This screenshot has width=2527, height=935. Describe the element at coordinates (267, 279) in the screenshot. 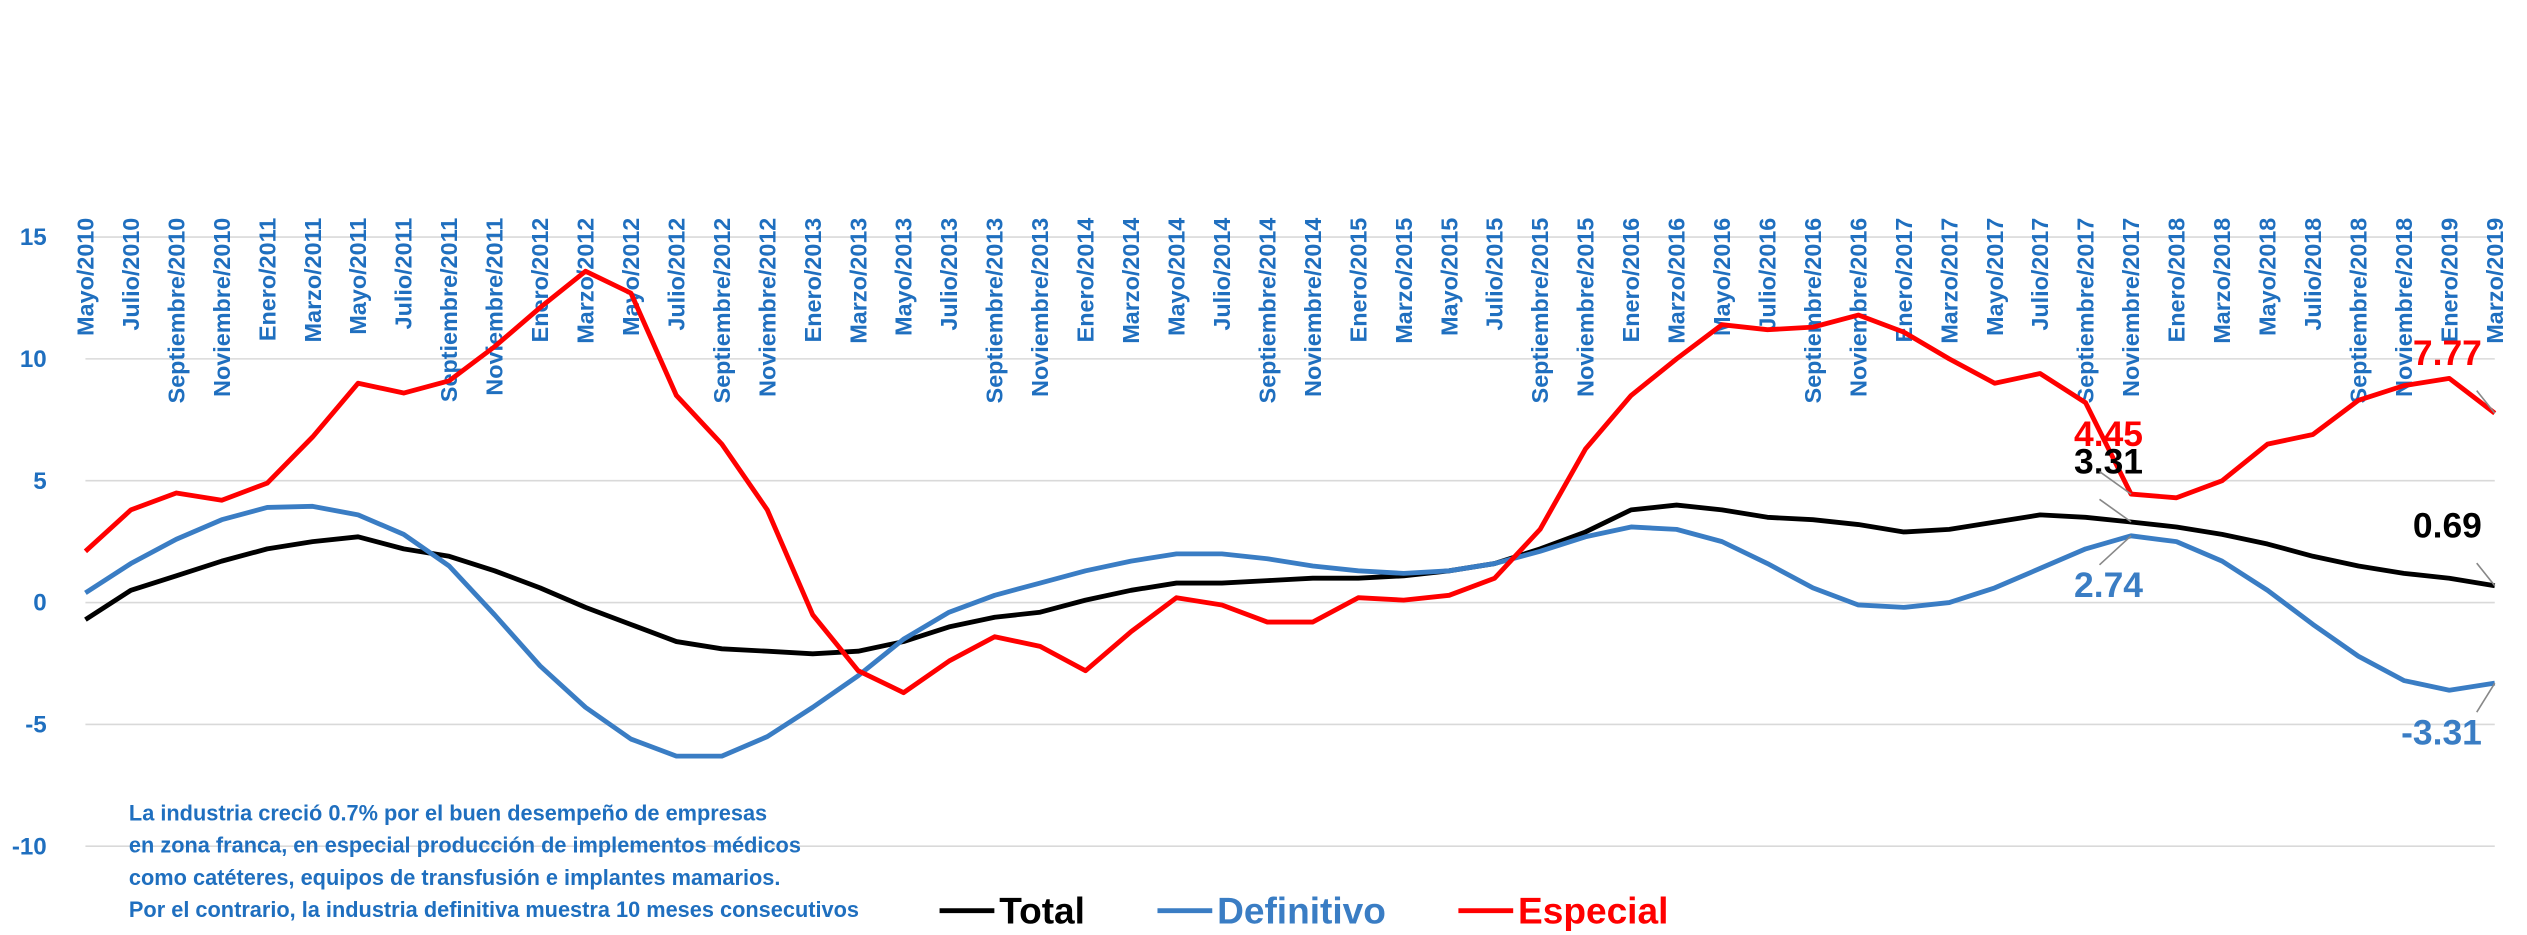

I see `x-tick-label: Enero/2011` at that location.